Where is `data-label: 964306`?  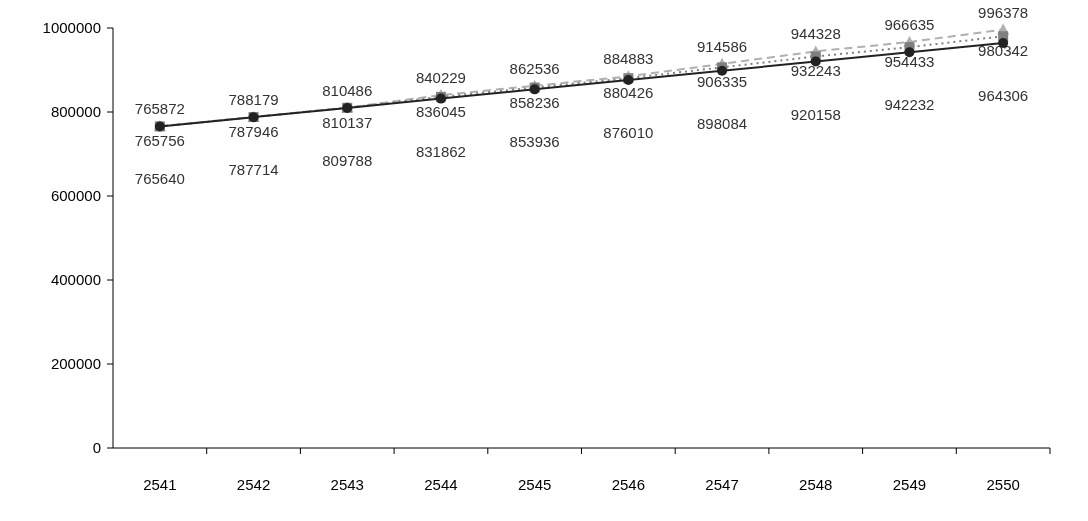 data-label: 964306 is located at coordinates (1003, 95).